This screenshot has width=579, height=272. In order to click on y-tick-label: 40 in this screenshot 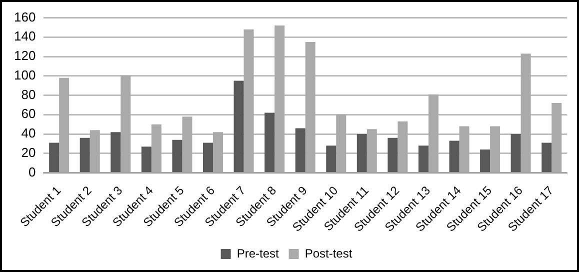, I will do `click(28, 133)`.